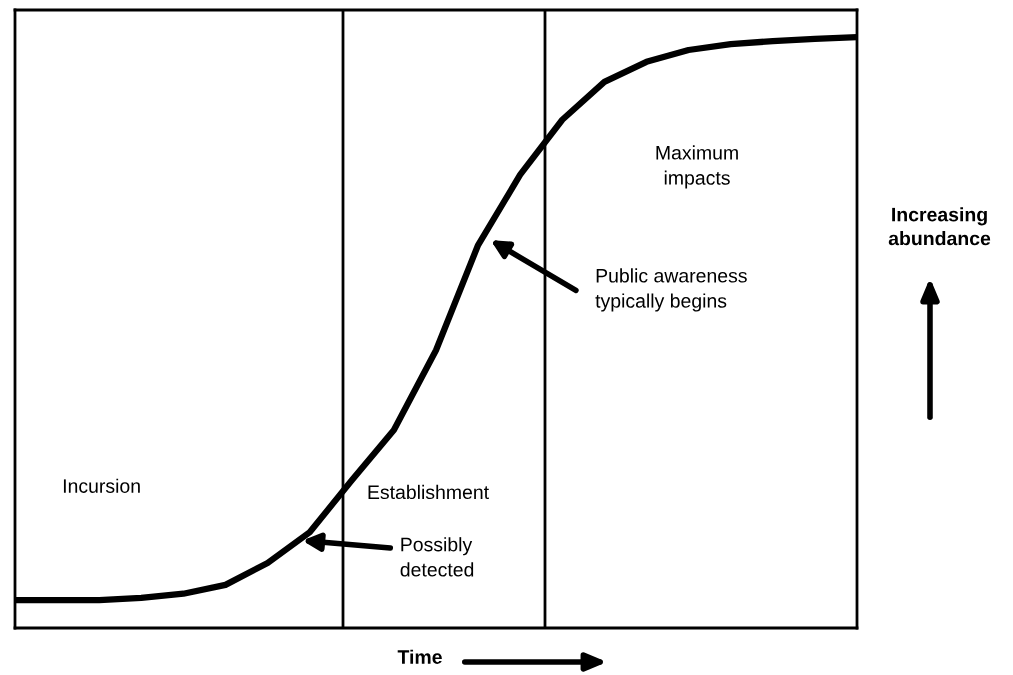  What do you see at coordinates (428, 492) in the screenshot?
I see `annotation: Establishment` at bounding box center [428, 492].